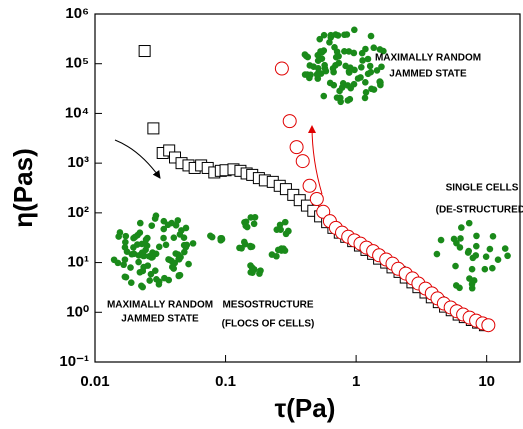  What do you see at coordinates (77, 63) in the screenshot?
I see `y-tick-label: 10⁵` at bounding box center [77, 63].